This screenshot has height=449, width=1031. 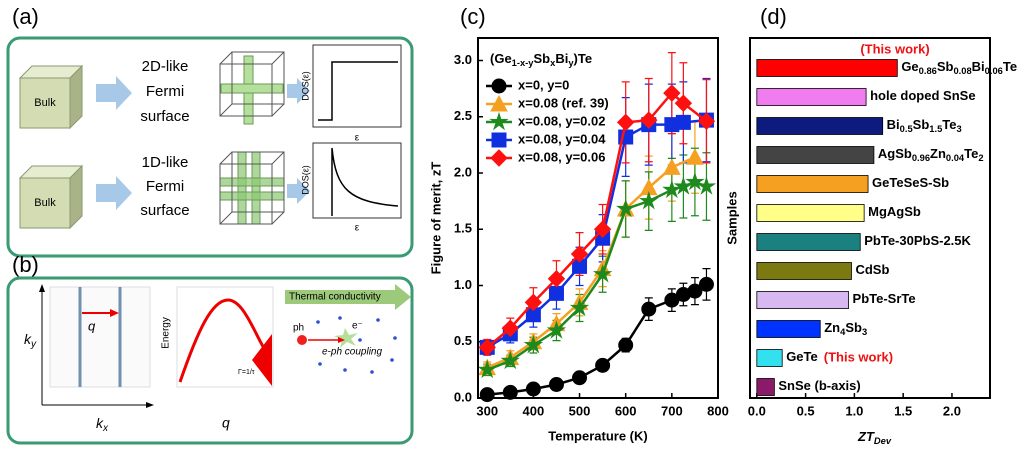 What do you see at coordinates (473, 16) in the screenshot?
I see `panel-label: (c)` at bounding box center [473, 16].